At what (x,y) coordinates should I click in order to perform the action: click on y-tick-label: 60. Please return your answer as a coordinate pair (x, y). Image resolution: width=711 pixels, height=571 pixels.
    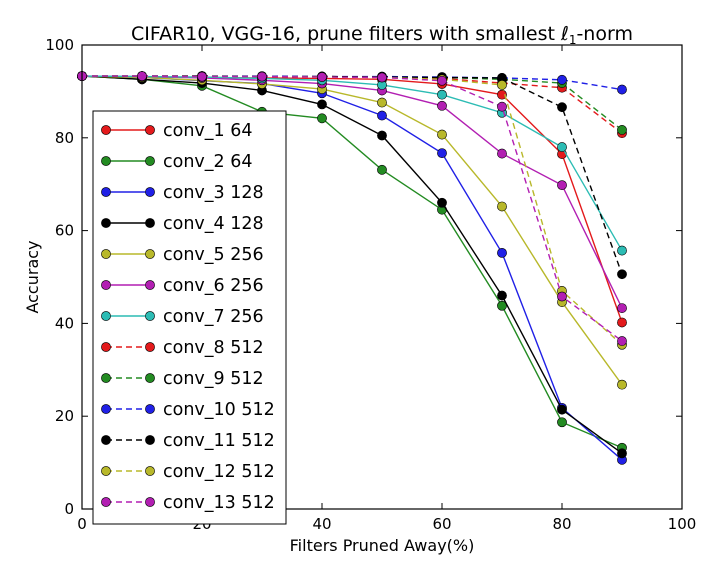
    Looking at the image, I should click on (64, 231).